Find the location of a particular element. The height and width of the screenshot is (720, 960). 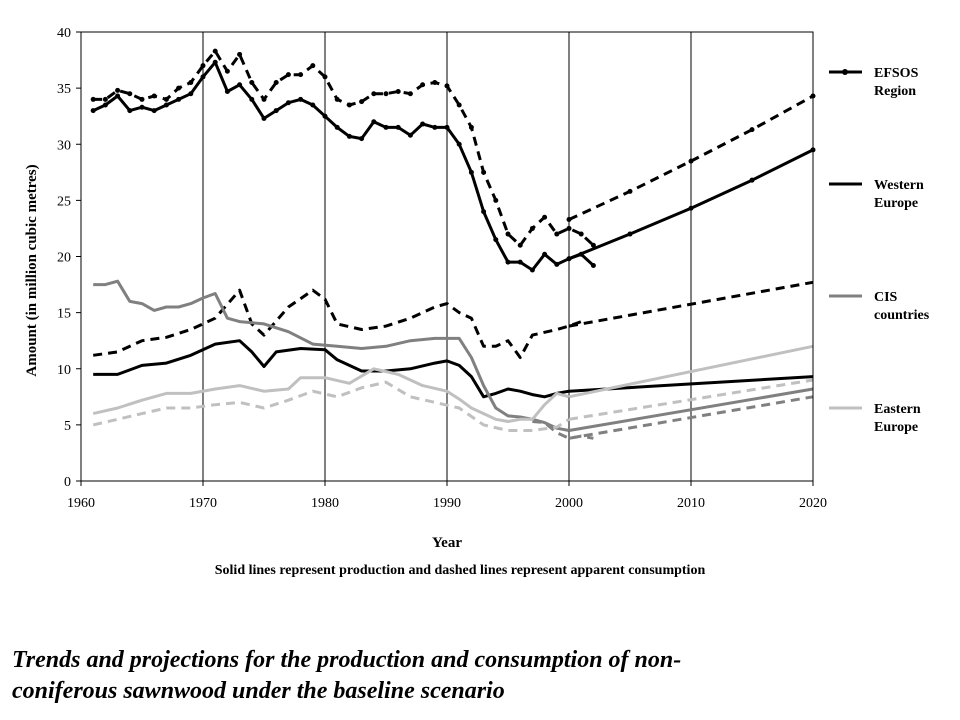

legend-label: Region is located at coordinates (895, 91).